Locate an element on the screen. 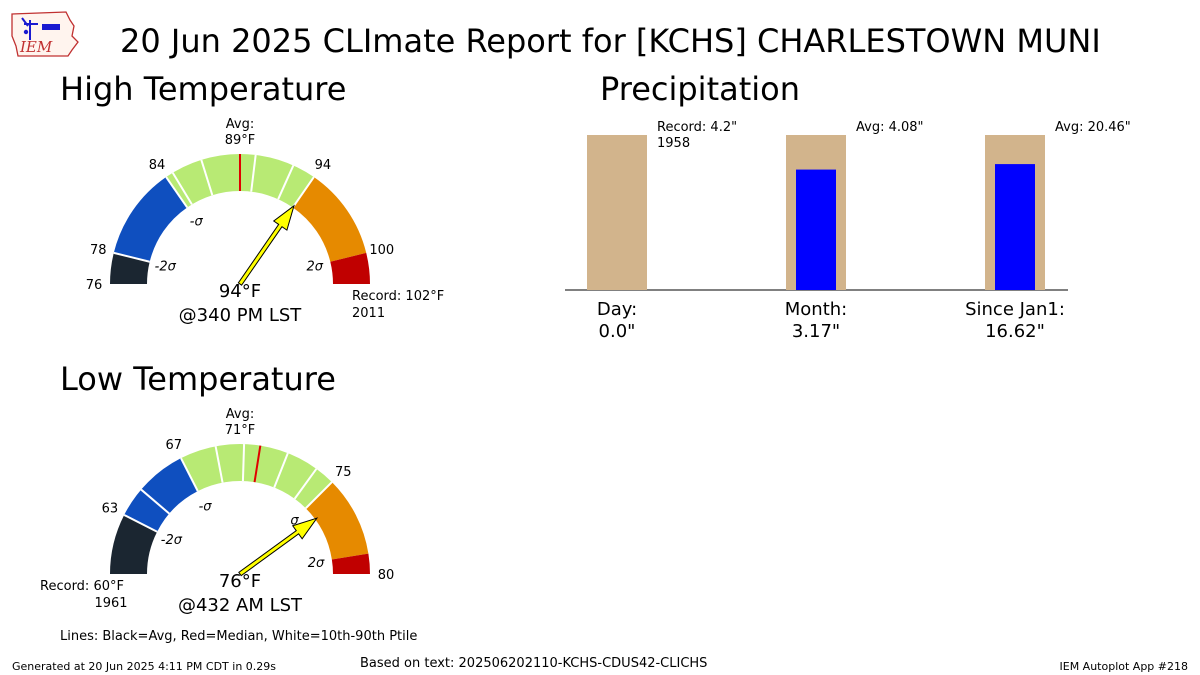 This screenshot has height=675, width=1200. sigma-label: σ is located at coordinates (294, 521).